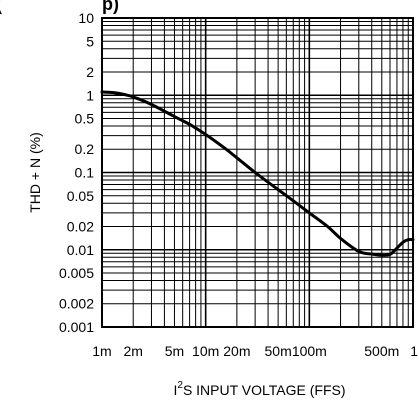 The image size is (419, 409). I want to click on y-tick-label: 0.1, so click(85, 173).